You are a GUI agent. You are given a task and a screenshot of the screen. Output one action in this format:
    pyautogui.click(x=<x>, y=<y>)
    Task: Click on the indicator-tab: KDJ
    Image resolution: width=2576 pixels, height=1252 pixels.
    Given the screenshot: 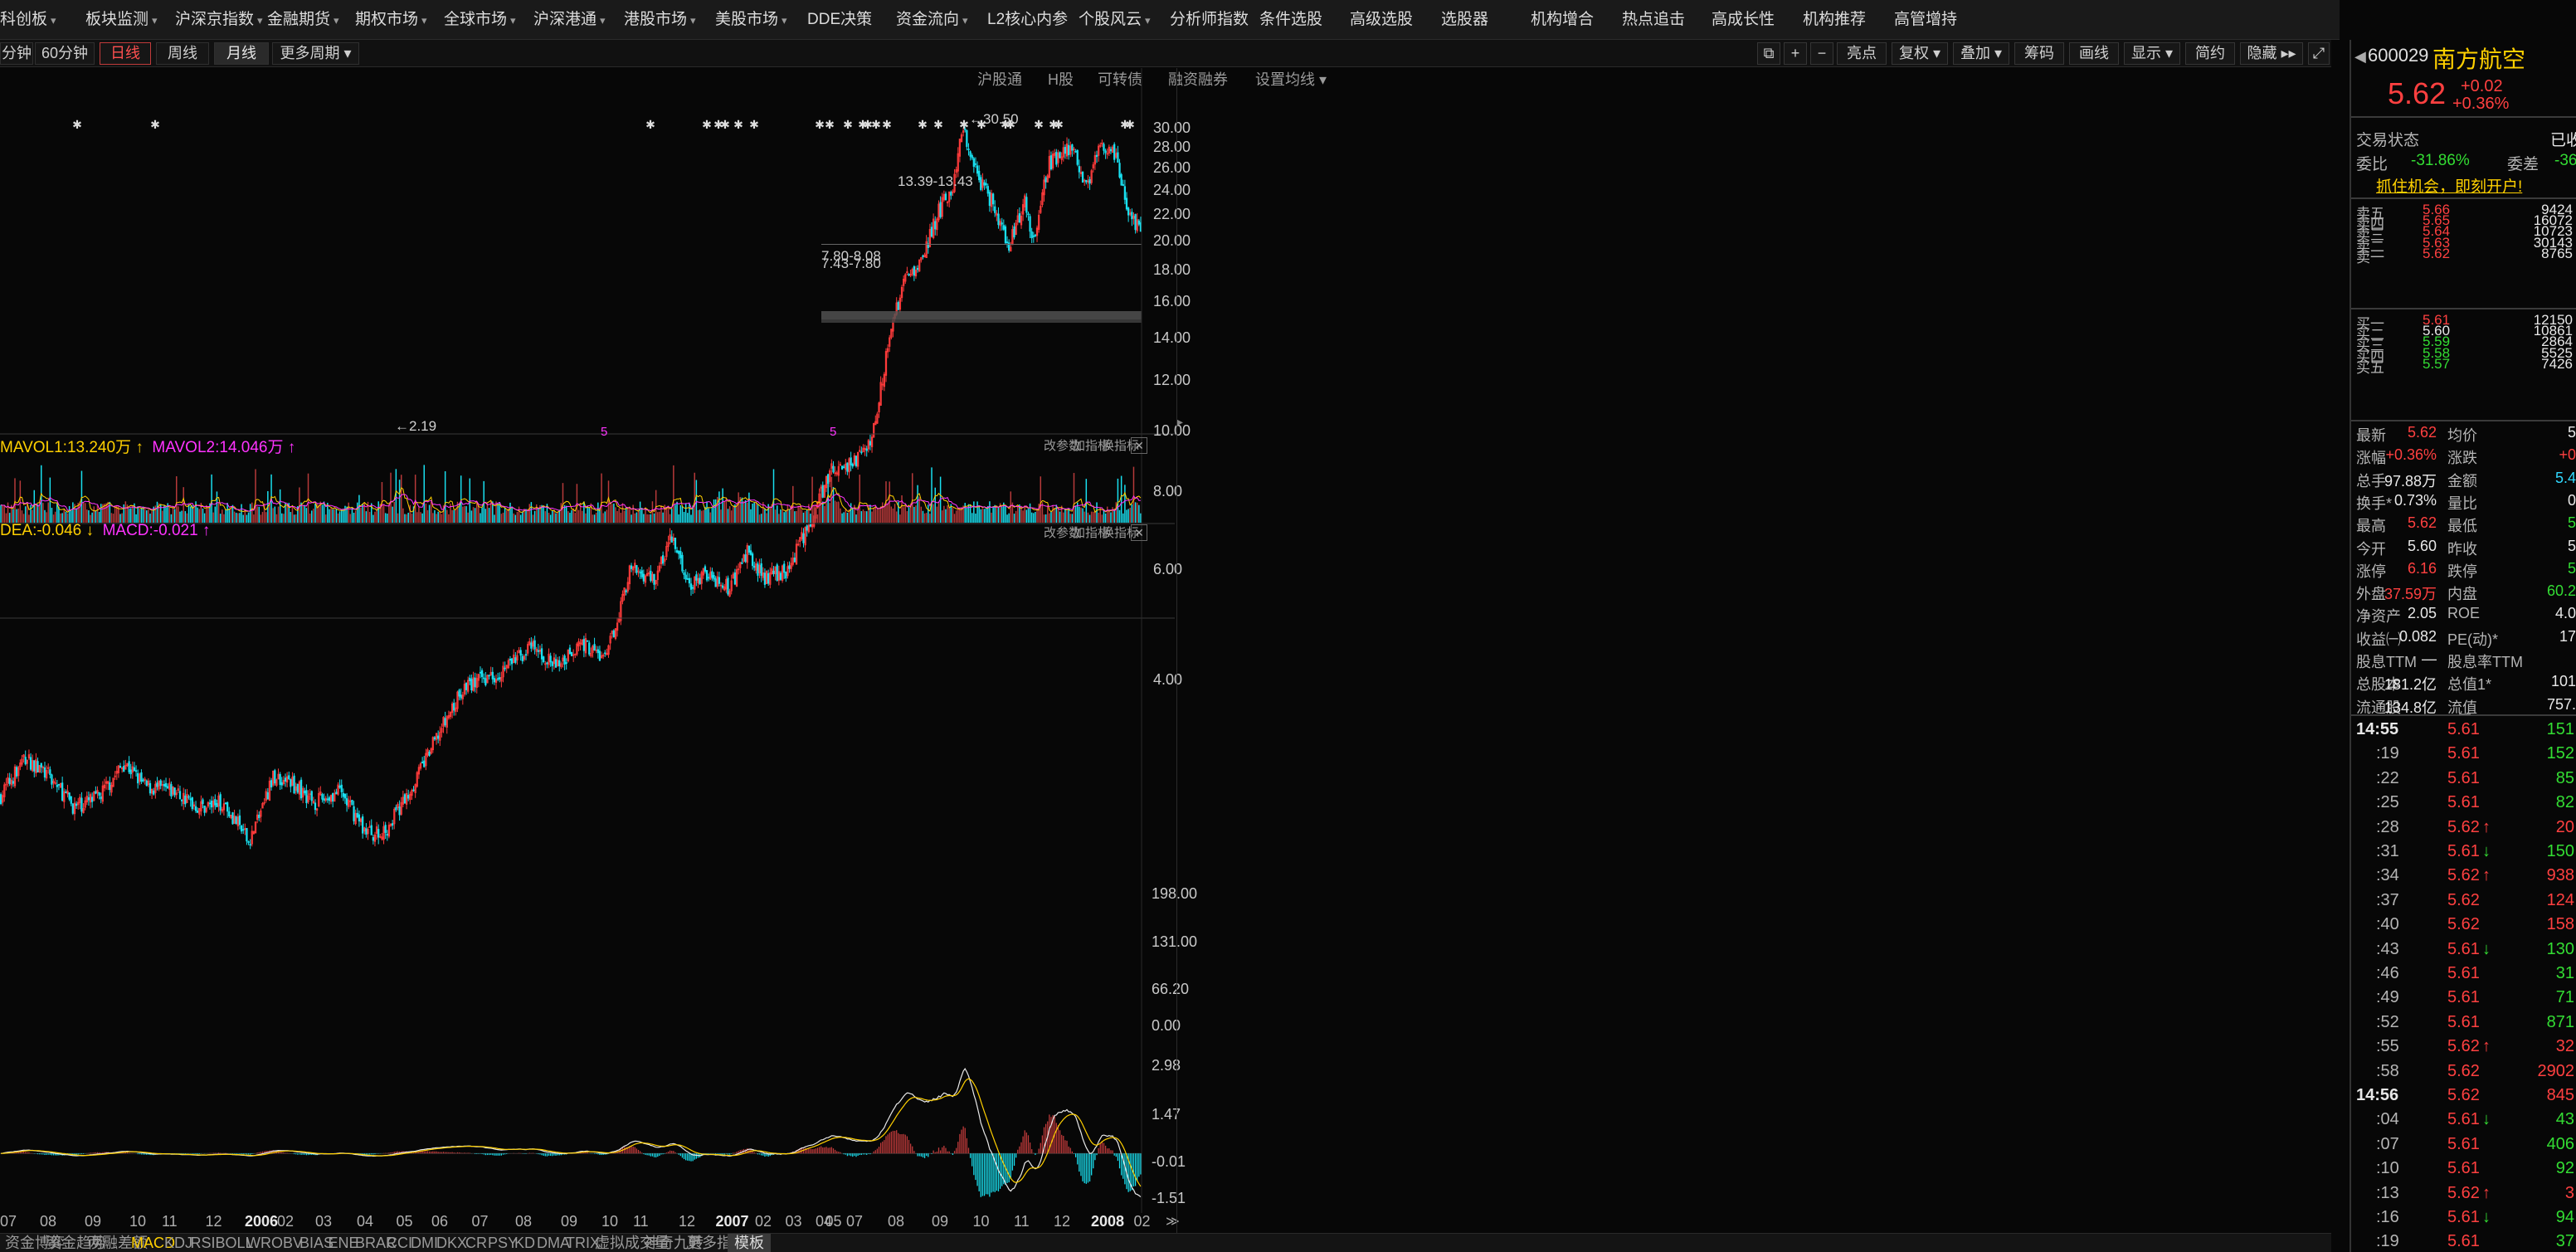 What is the action you would take?
    pyautogui.click(x=178, y=1243)
    